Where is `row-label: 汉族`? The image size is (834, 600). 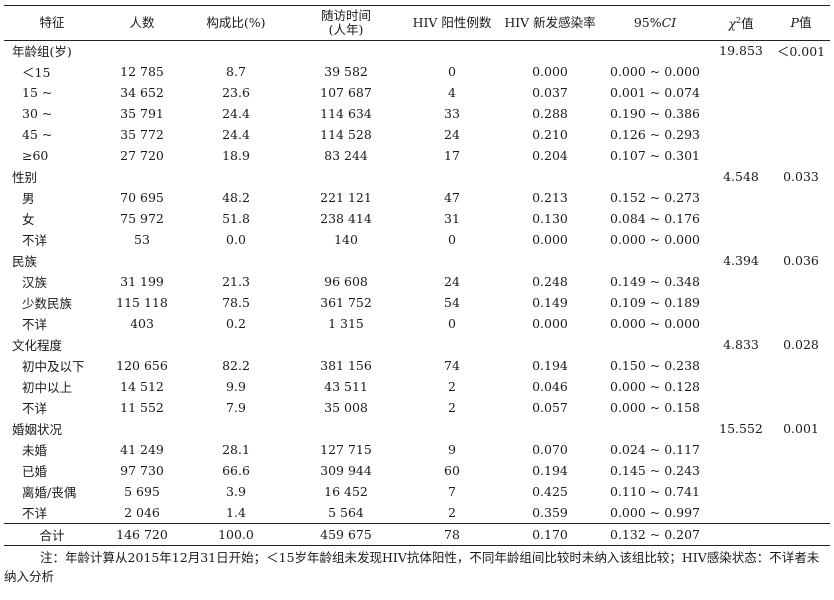
row-label: 汉族 is located at coordinates (35, 282).